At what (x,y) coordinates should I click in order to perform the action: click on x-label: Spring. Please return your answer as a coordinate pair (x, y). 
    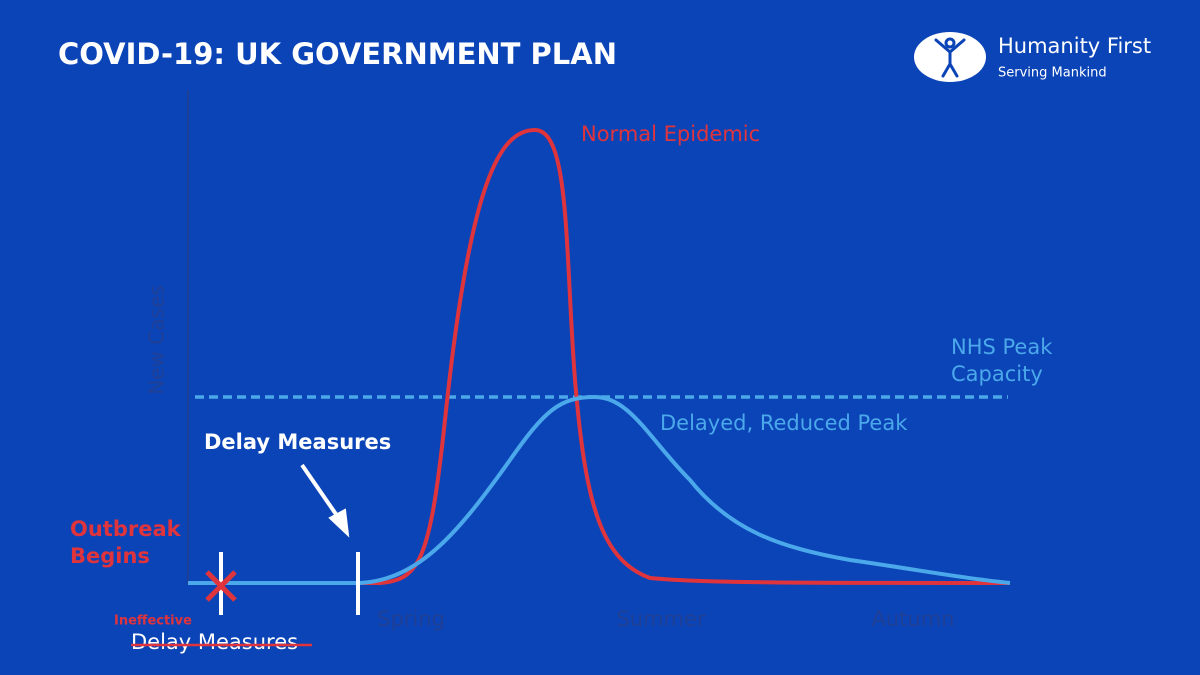
    Looking at the image, I should click on (411, 619).